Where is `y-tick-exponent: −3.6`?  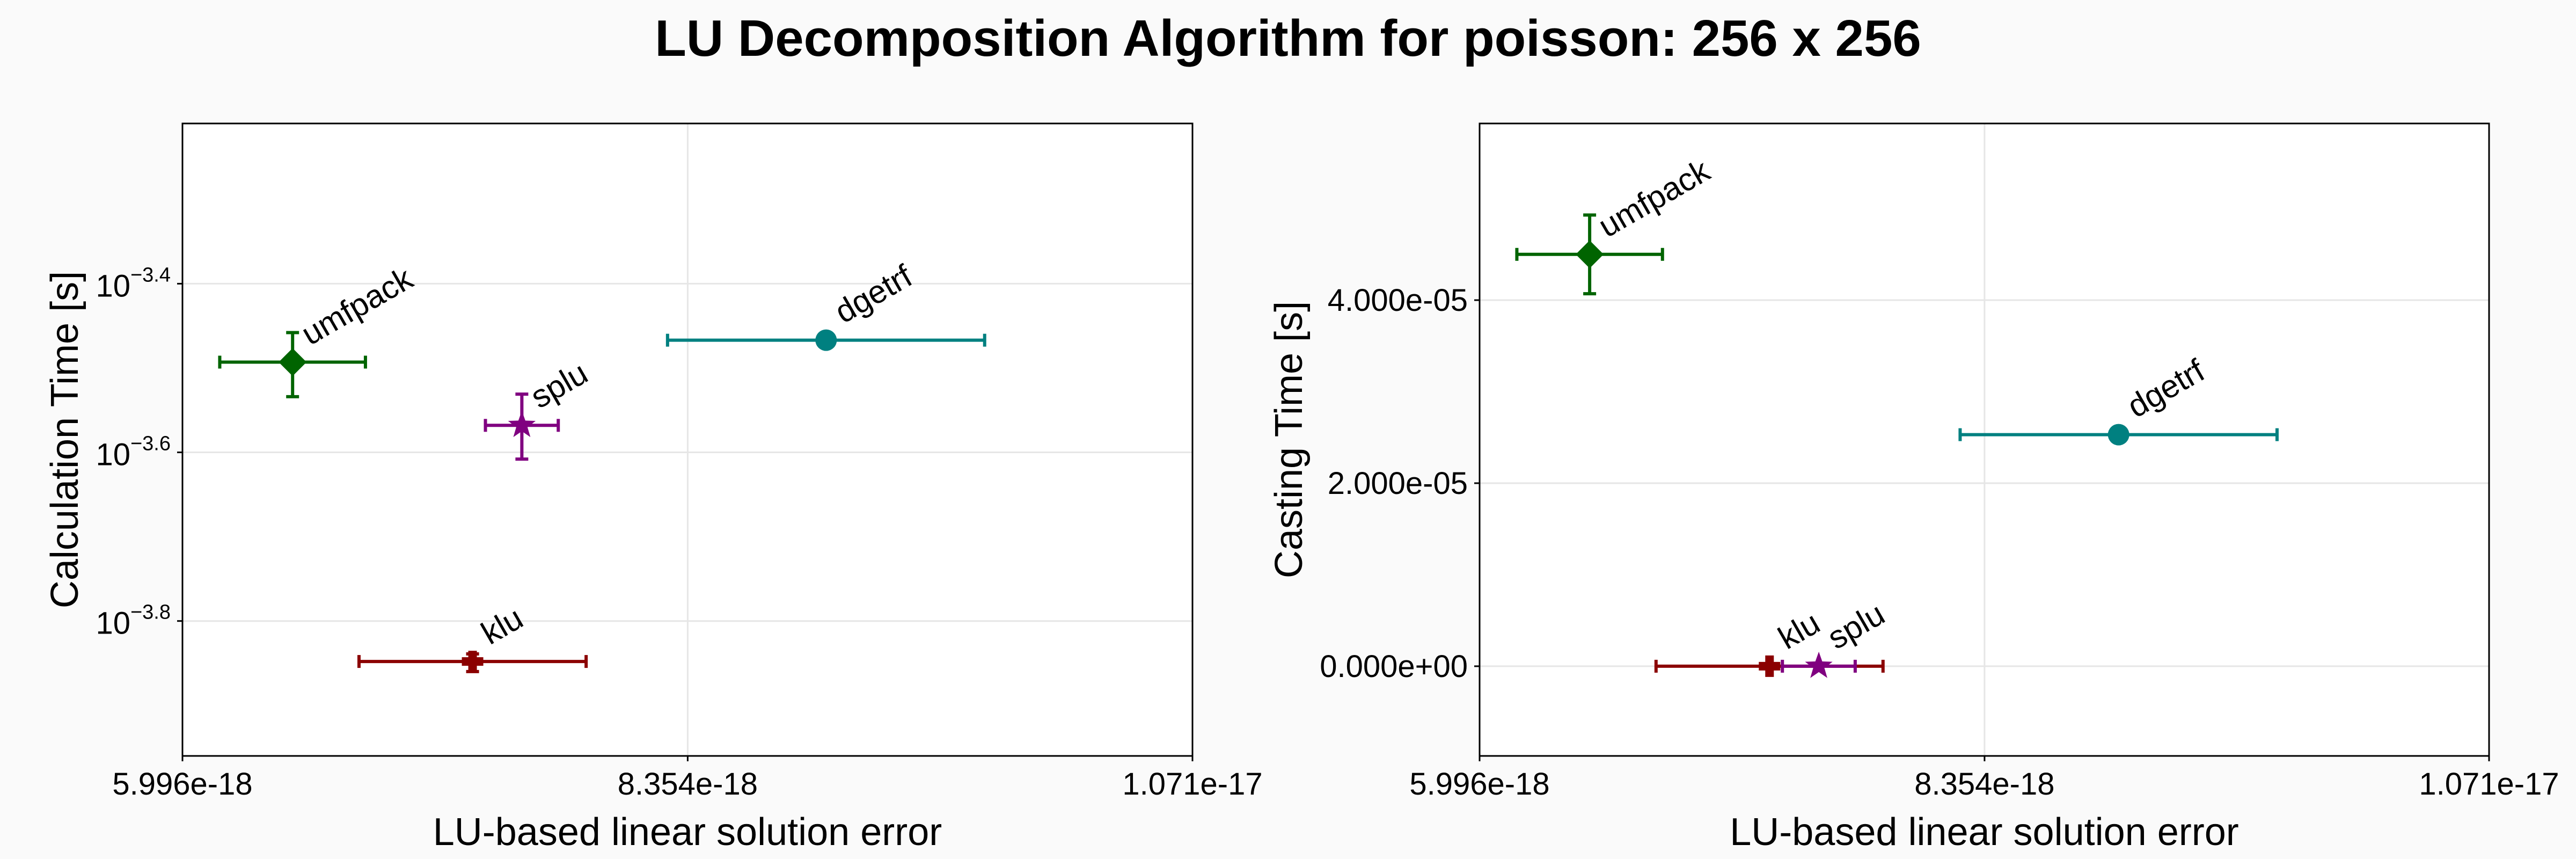
y-tick-exponent: −3.6 is located at coordinates (150, 444).